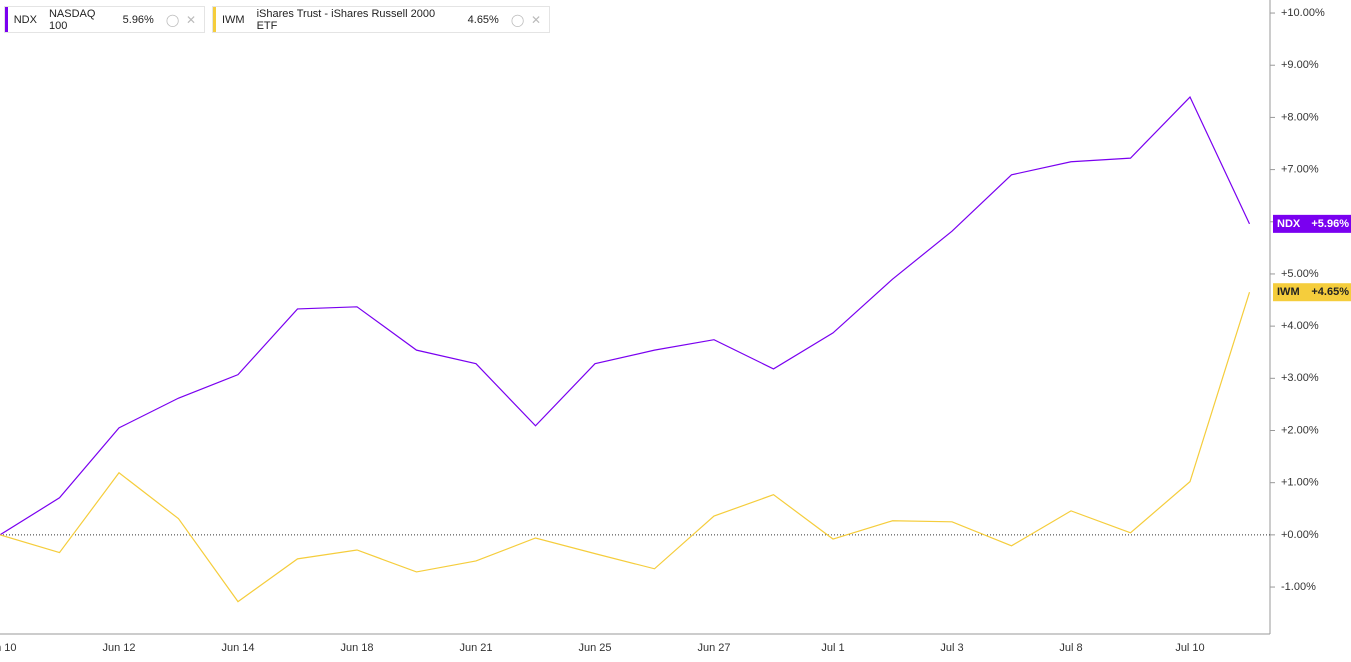  Describe the element at coordinates (346, 19) in the screenshot. I see `legend-description: iShares Trust - iShares Russell 2000 ETF` at that location.